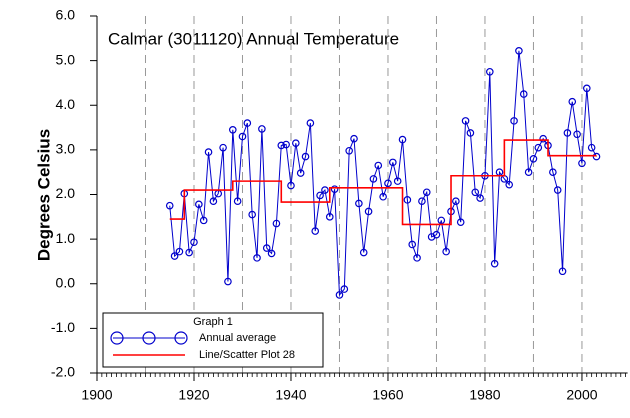  What do you see at coordinates (66, 149) in the screenshot?
I see `y-tick-label: 3.0` at bounding box center [66, 149].